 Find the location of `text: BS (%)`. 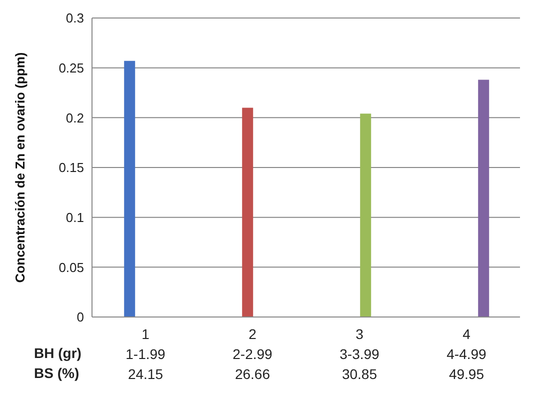

text: BS (%) is located at coordinates (57, 373).